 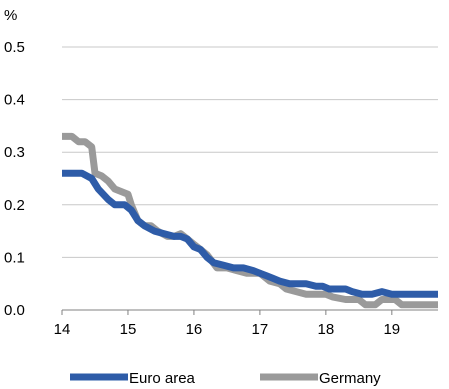 I want to click on y-axis-unit-label: %, so click(x=10, y=15).